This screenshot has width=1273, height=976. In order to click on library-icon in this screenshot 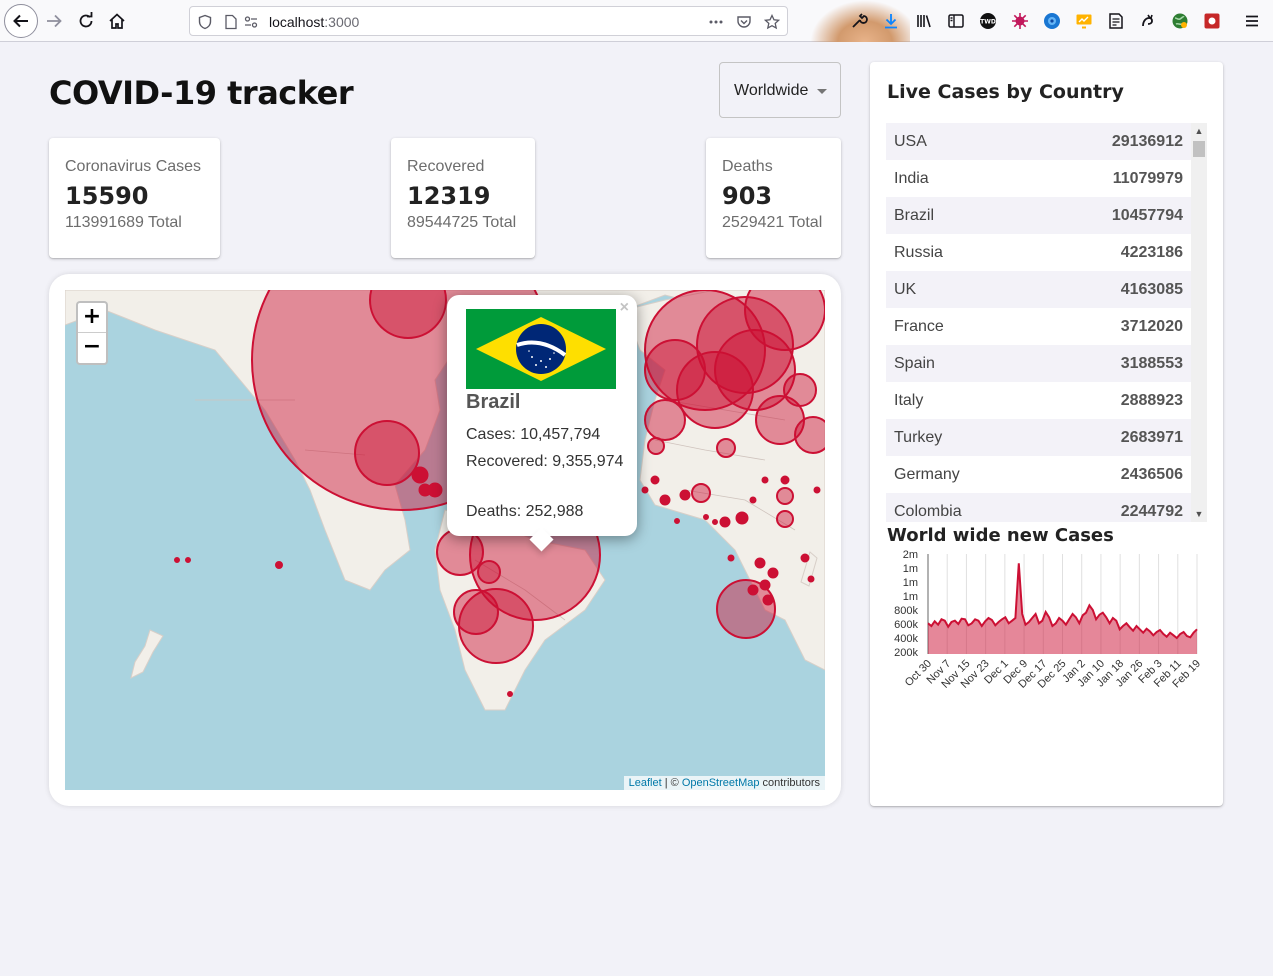, I will do `click(924, 21)`.